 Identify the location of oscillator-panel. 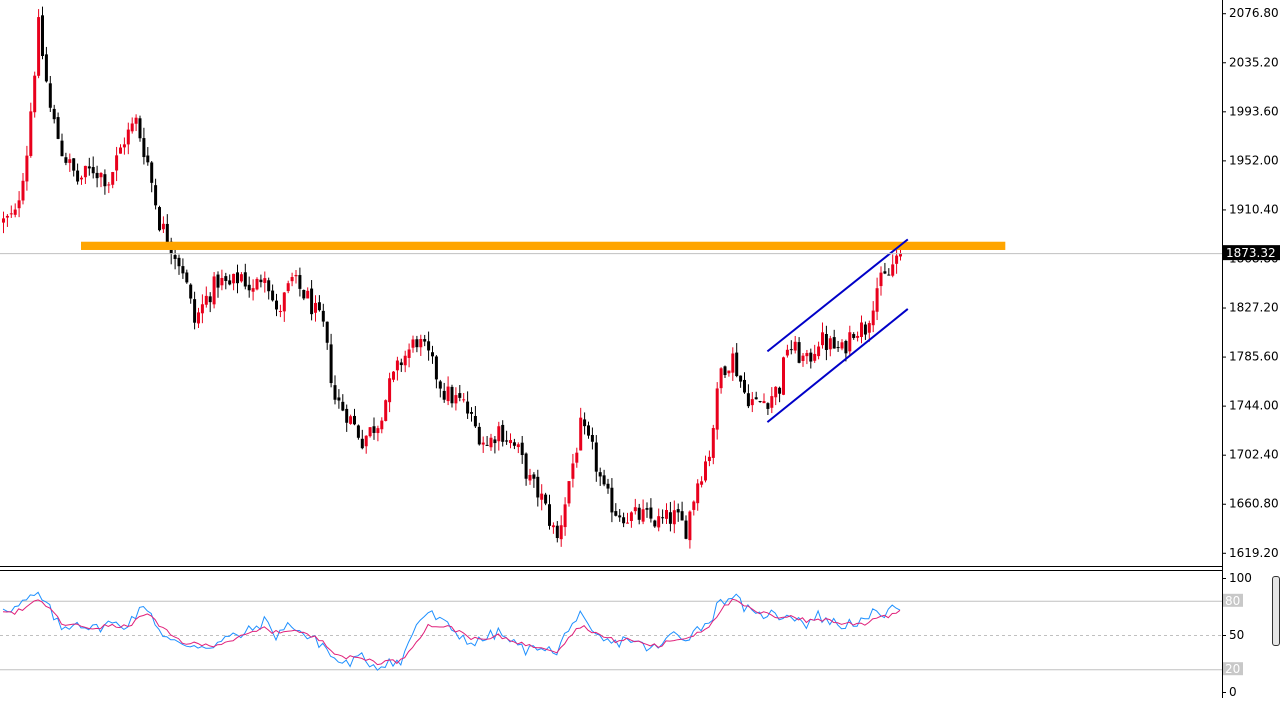
(611, 631).